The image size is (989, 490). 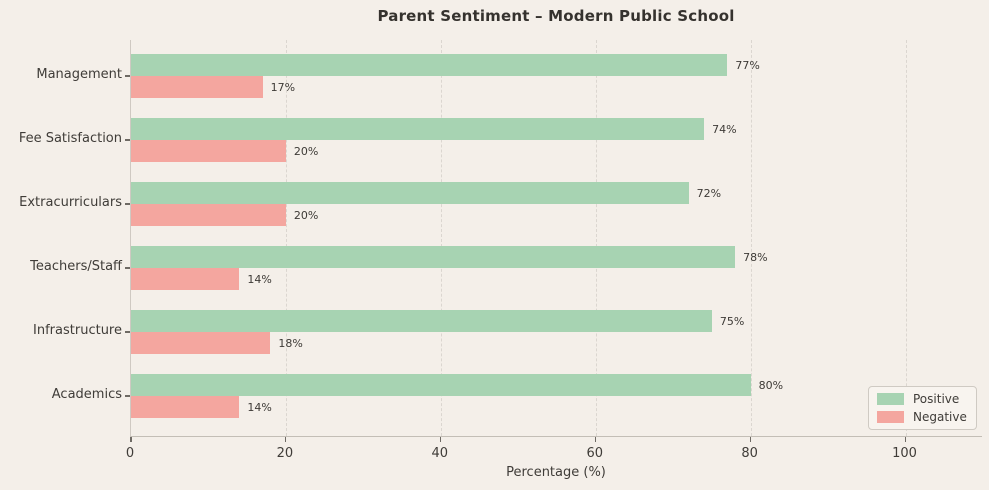 What do you see at coordinates (77, 330) in the screenshot?
I see `y-category-label-4: Infrastructure` at bounding box center [77, 330].